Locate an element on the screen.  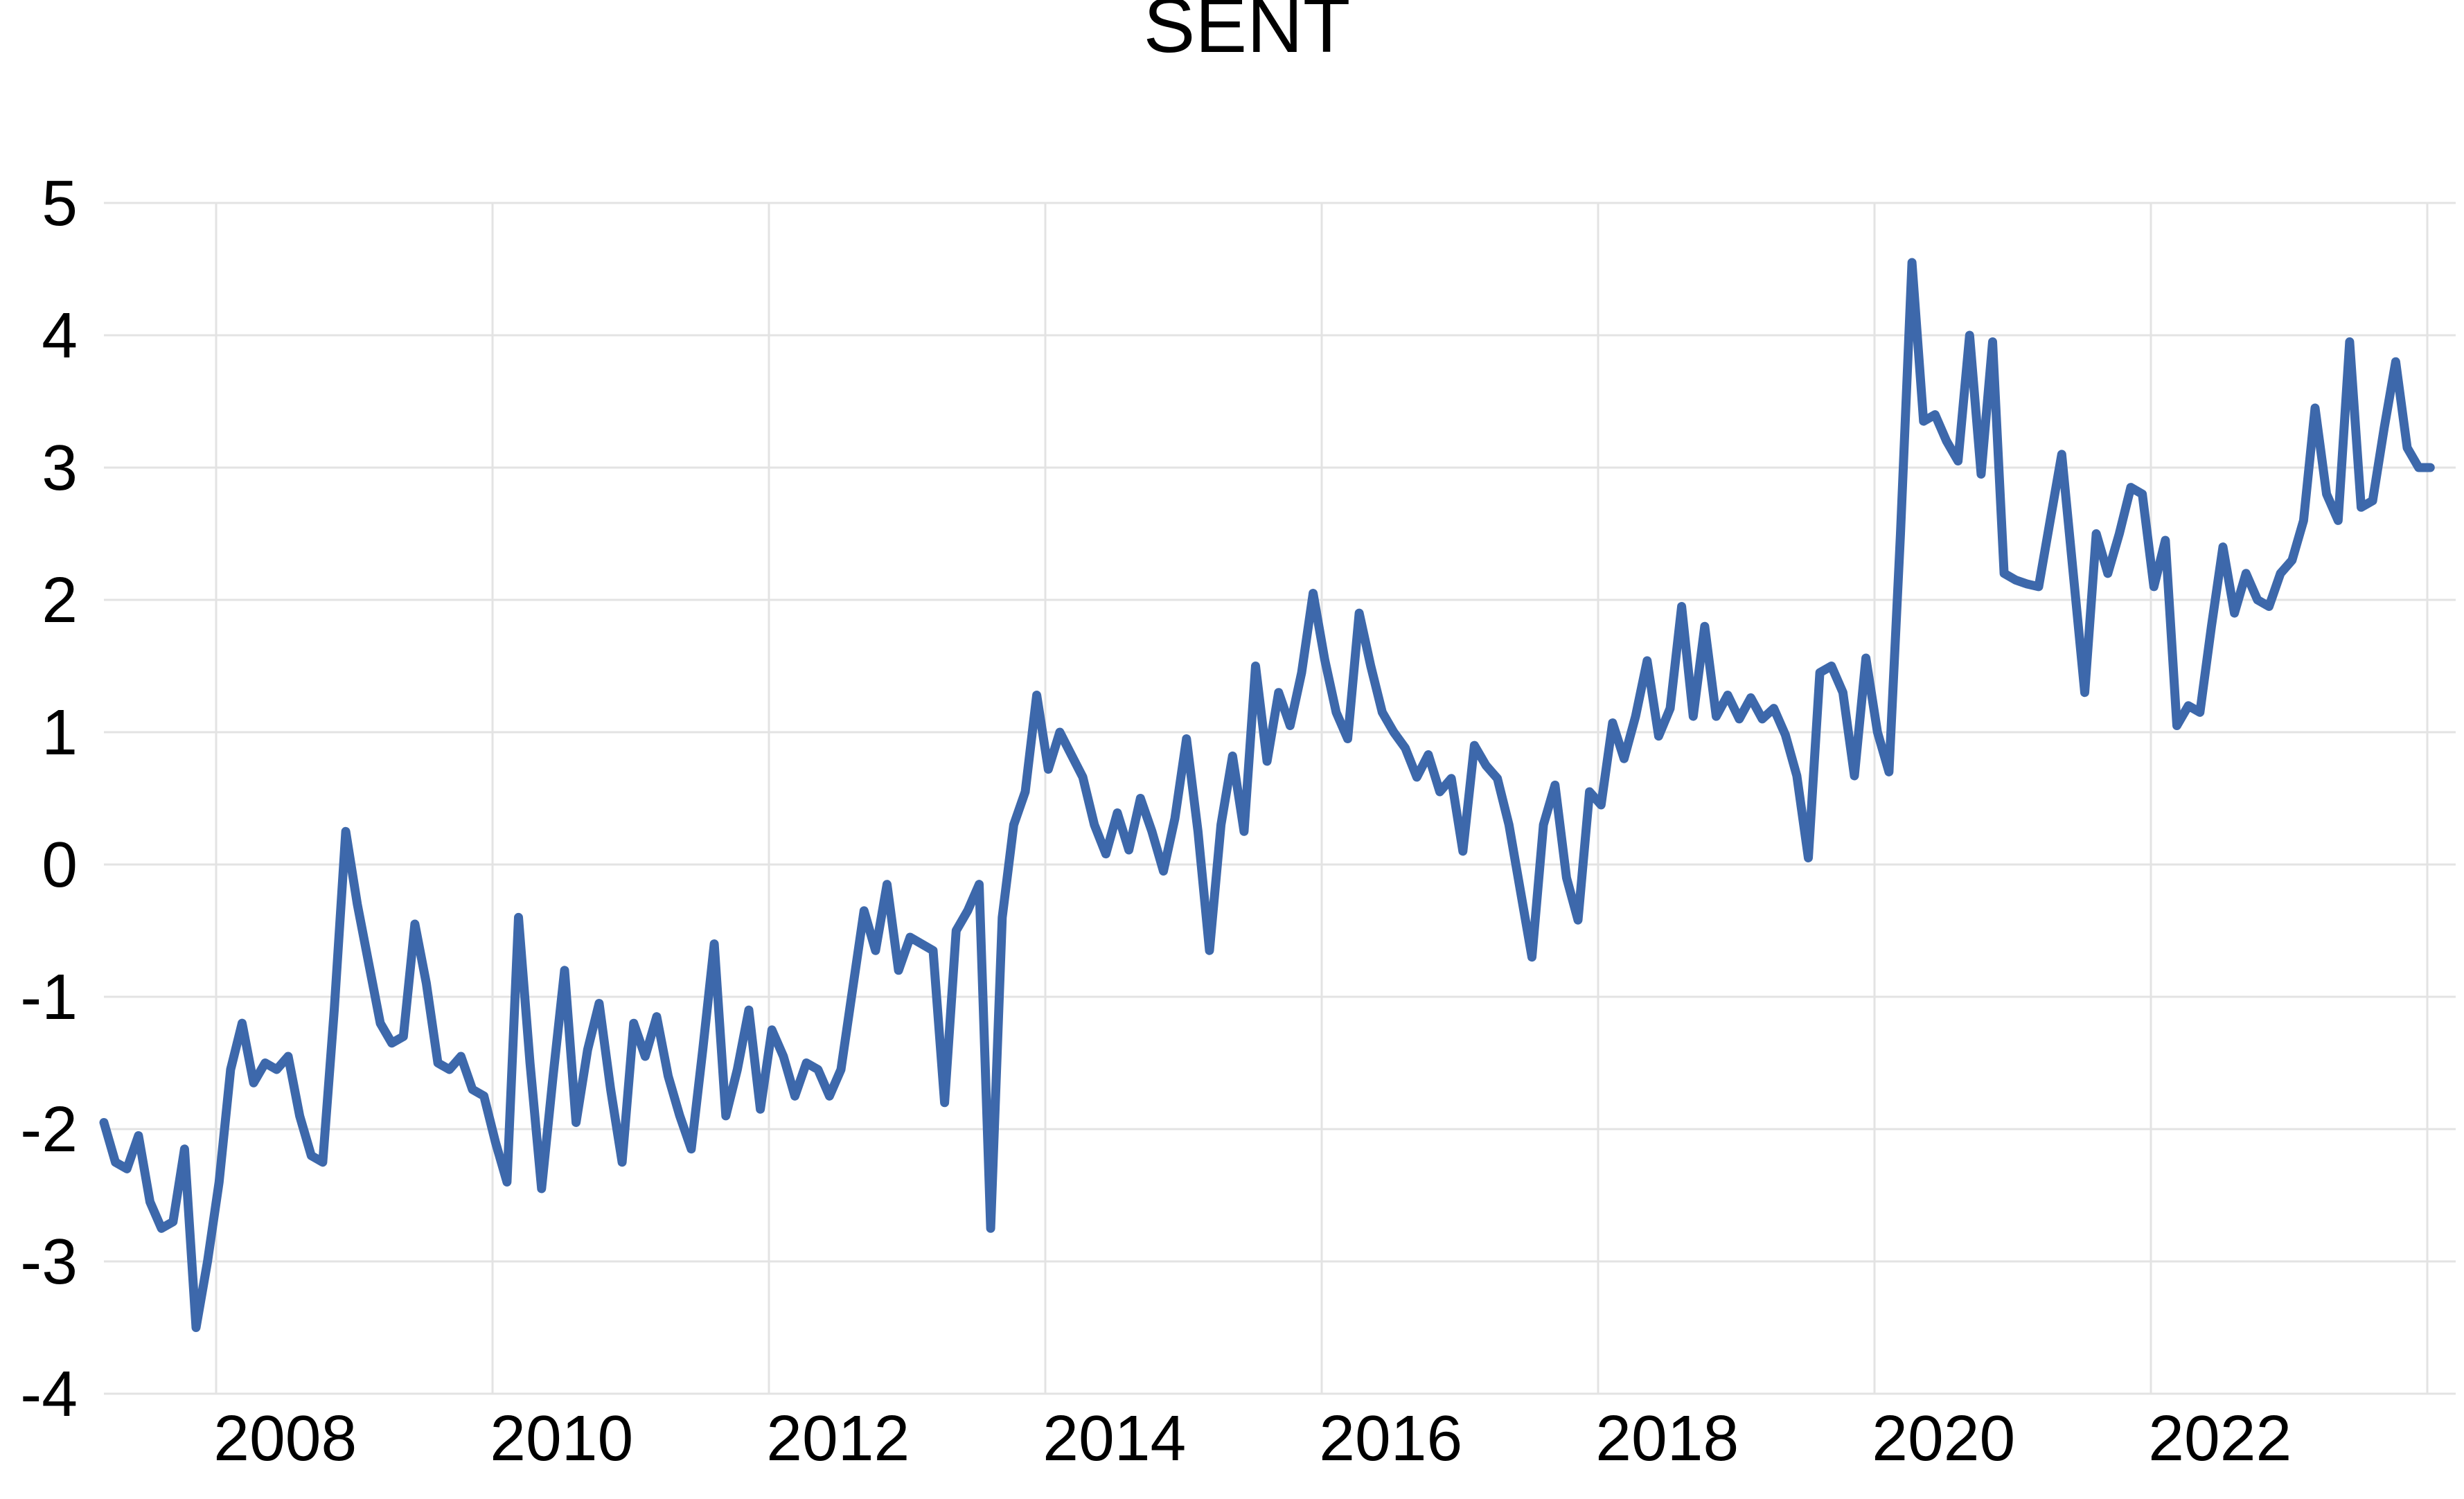
y-tick-label-4: 4 is located at coordinates (60, 335).